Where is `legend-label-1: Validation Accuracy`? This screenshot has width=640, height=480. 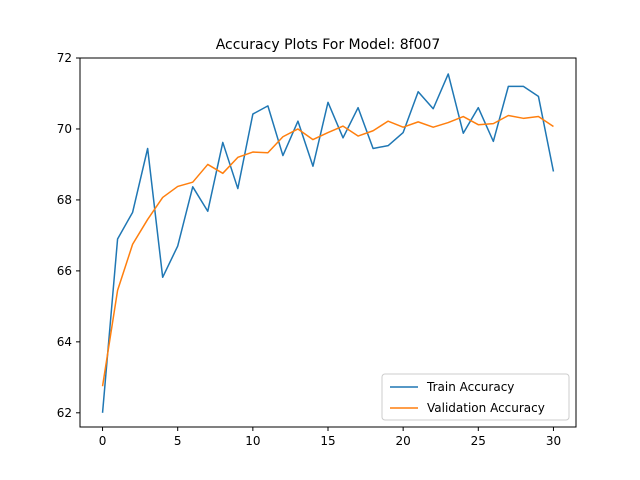 legend-label-1: Validation Accuracy is located at coordinates (486, 408).